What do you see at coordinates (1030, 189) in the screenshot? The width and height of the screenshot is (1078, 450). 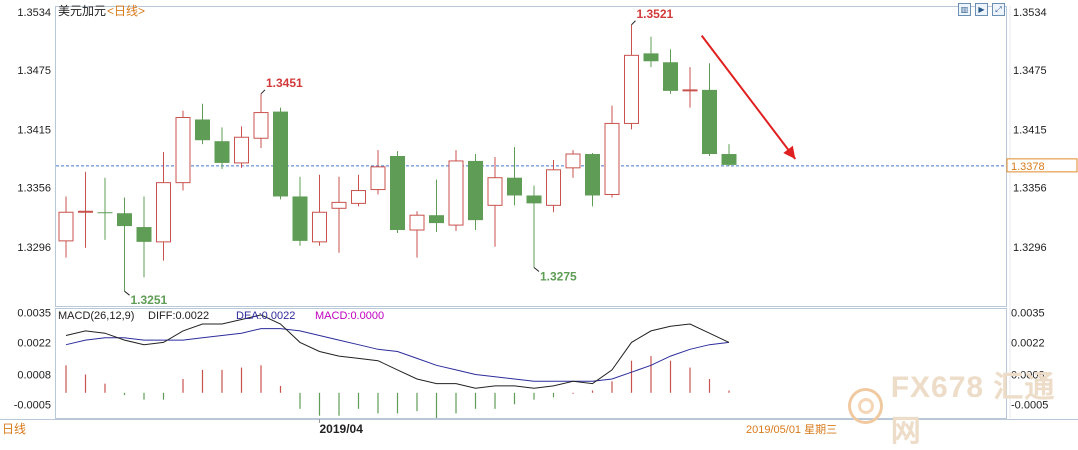 I see `price-tick-right-3: 1.3356` at bounding box center [1030, 189].